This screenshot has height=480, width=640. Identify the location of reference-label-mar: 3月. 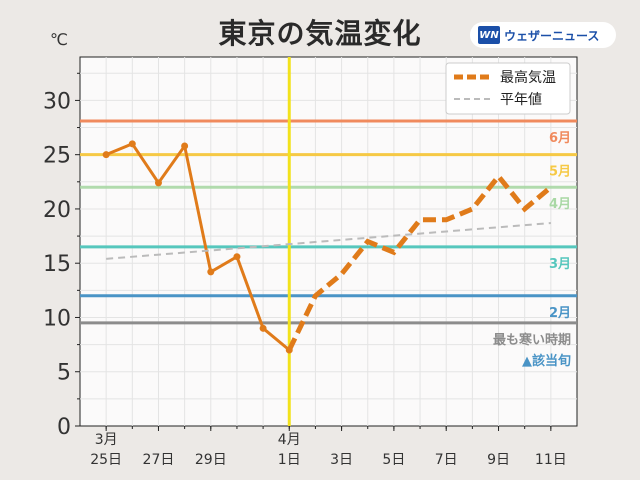
(560, 264).